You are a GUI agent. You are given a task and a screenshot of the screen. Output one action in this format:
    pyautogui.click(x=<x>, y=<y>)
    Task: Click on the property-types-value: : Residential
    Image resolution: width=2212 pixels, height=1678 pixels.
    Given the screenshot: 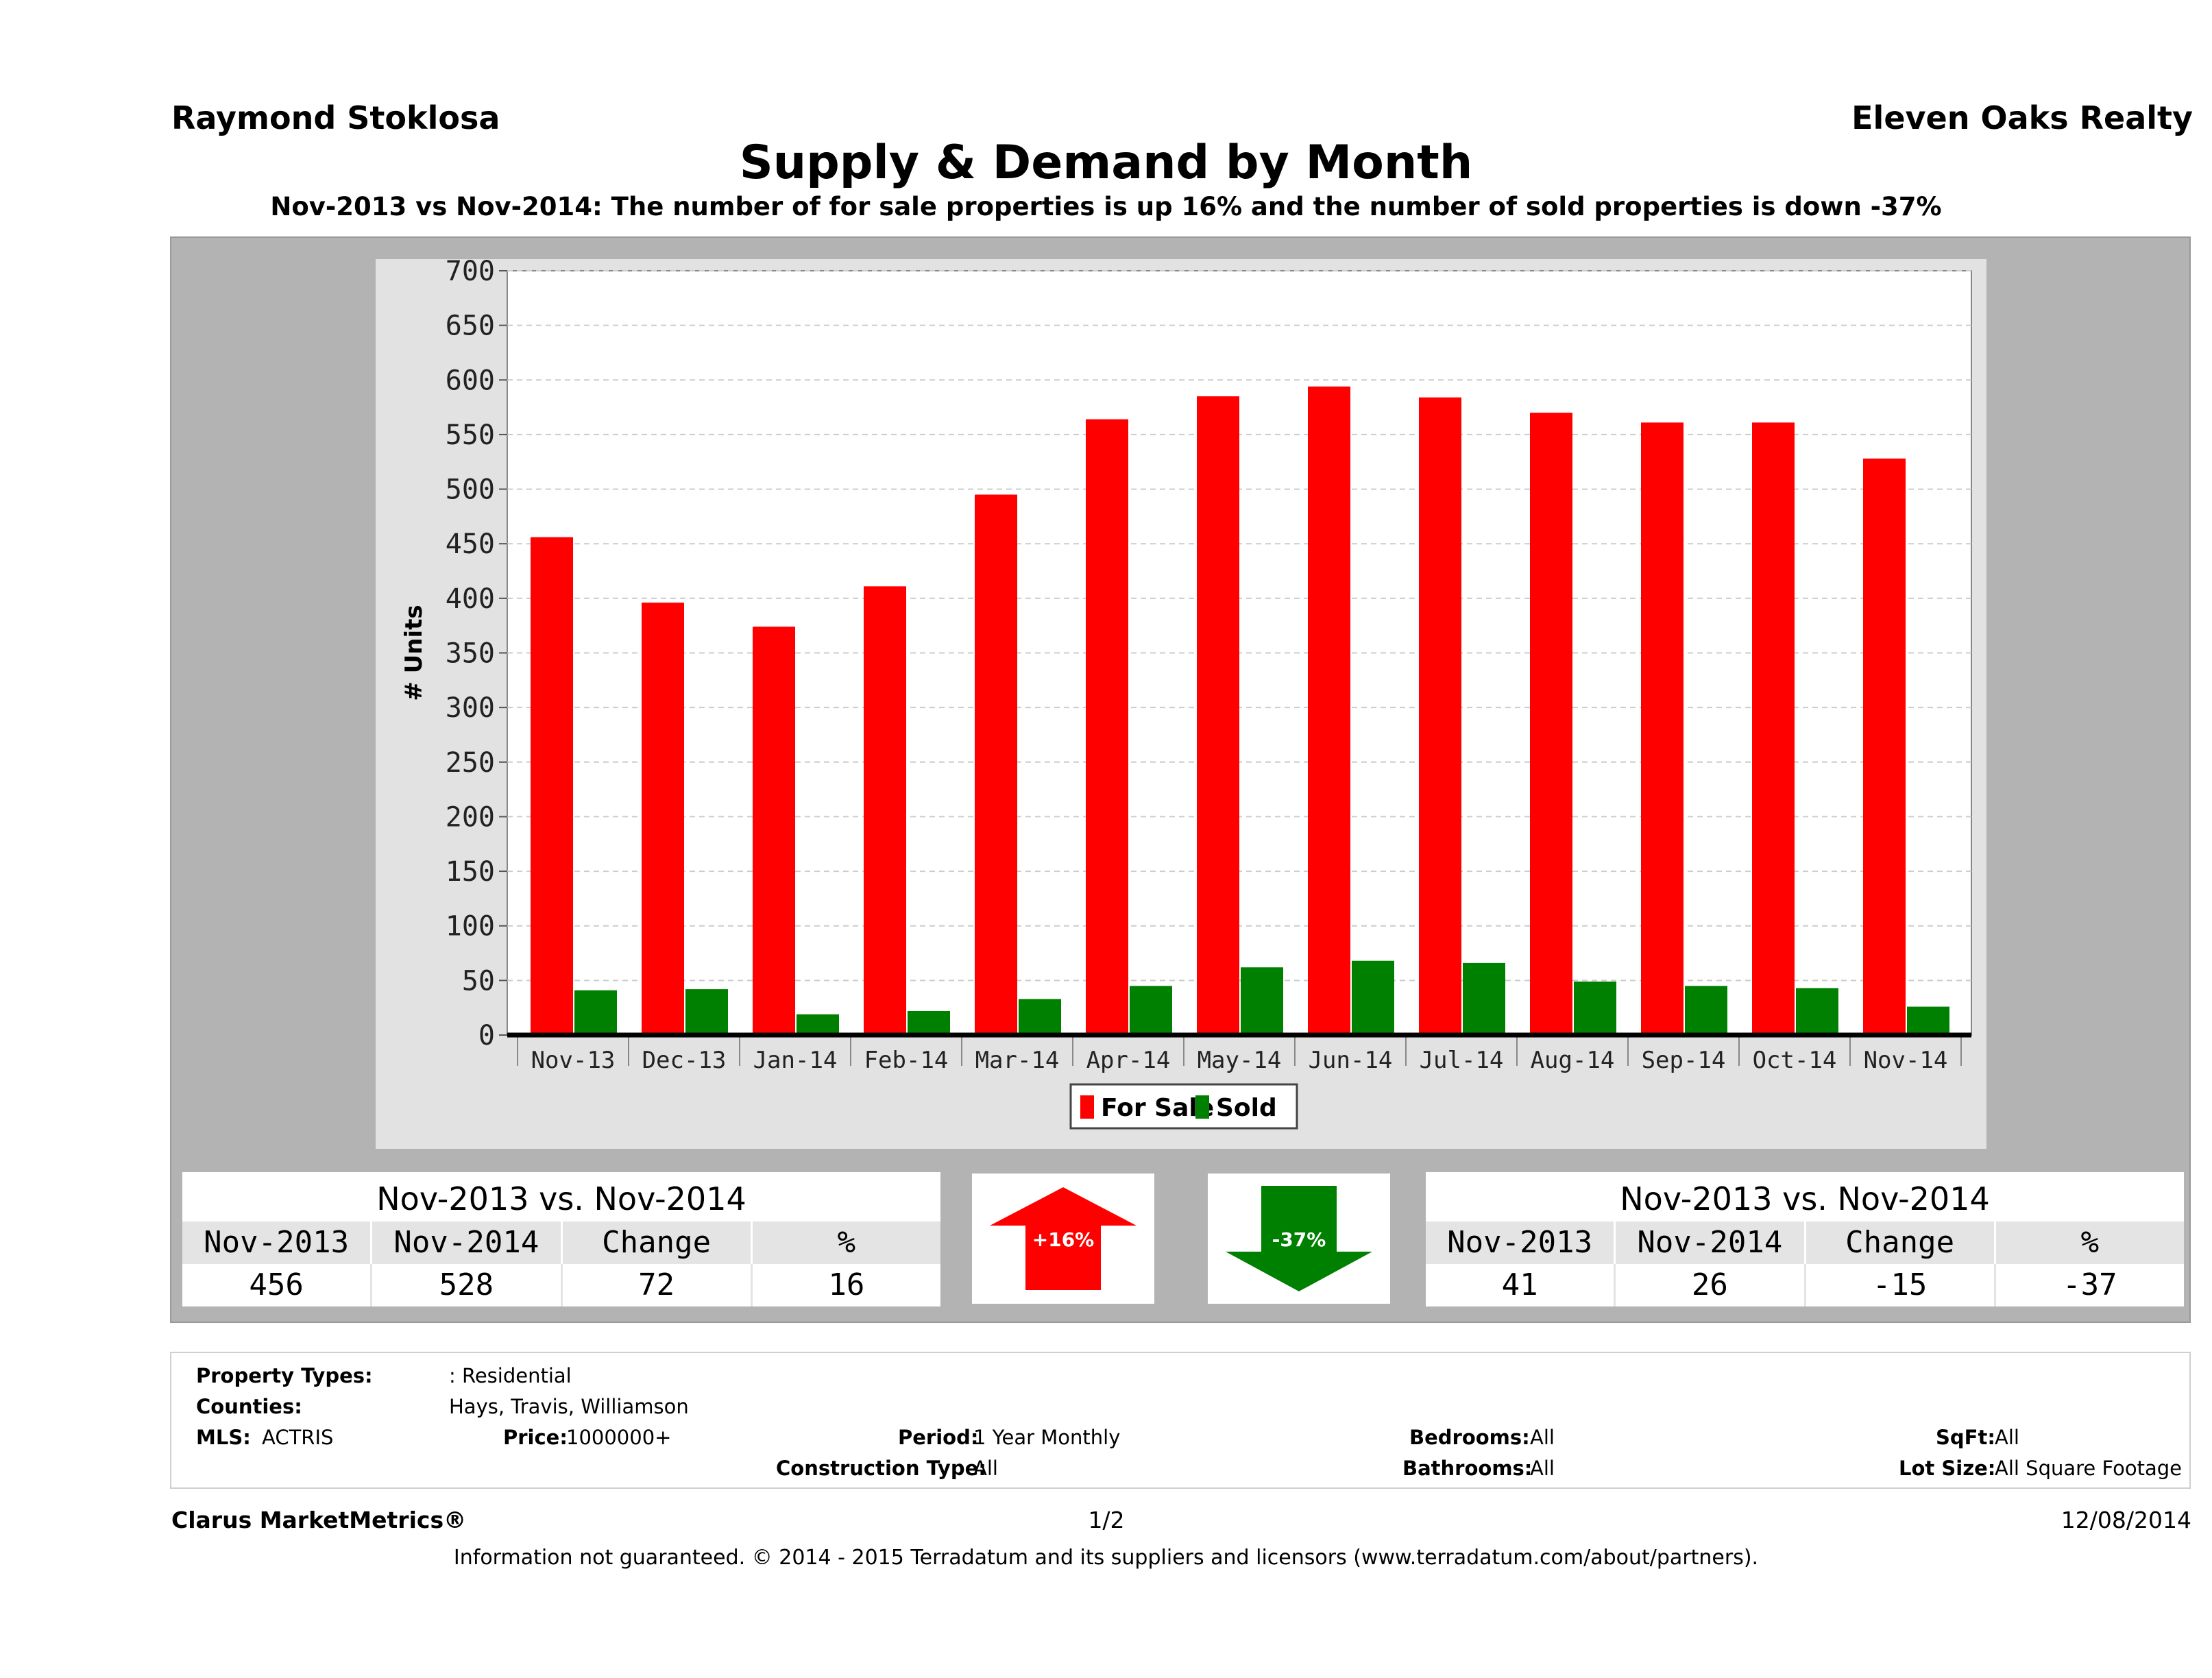 What is the action you would take?
    pyautogui.click(x=511, y=1375)
    